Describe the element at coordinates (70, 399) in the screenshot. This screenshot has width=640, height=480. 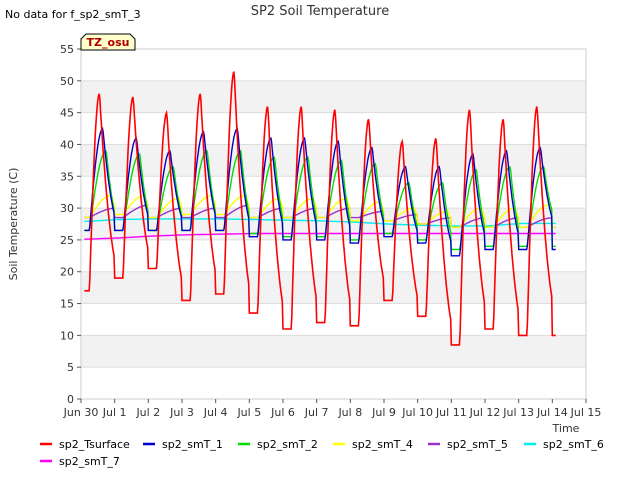
I see `y-tick-label: 0` at that location.